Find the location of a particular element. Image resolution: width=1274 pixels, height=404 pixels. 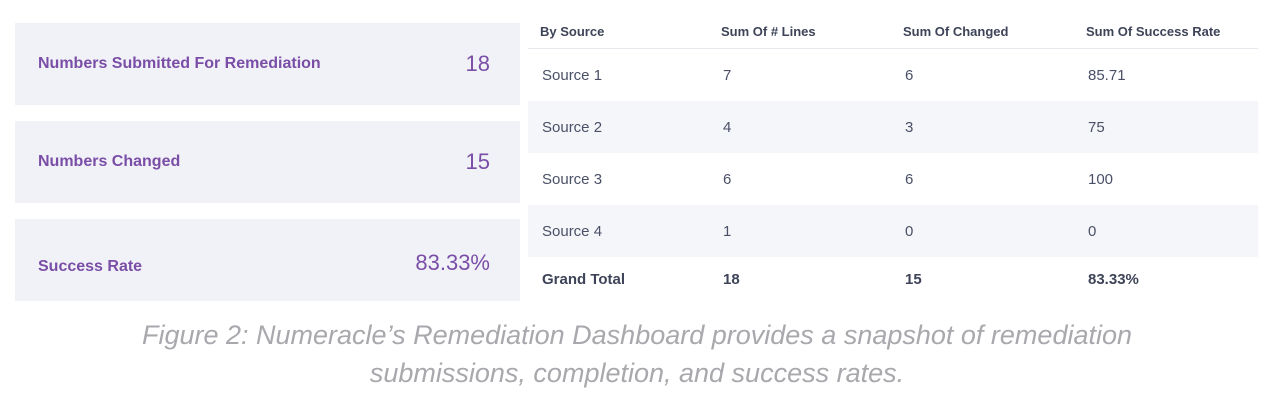

table-cell: 4 is located at coordinates (800, 127).